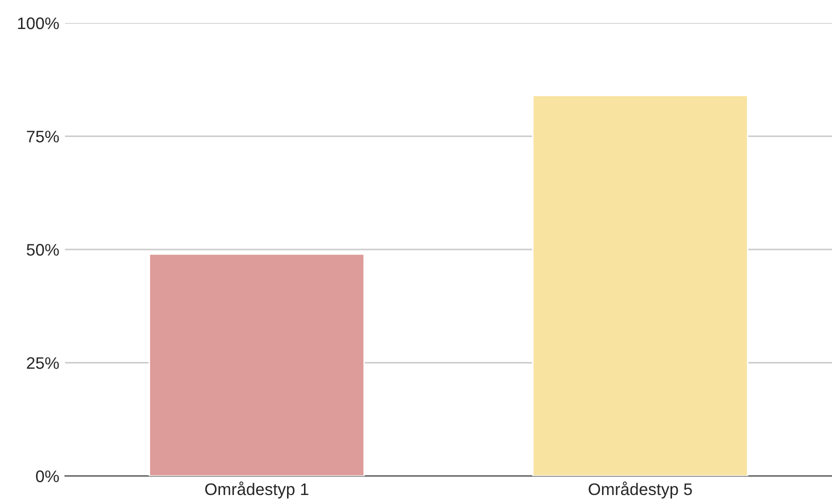  What do you see at coordinates (47, 476) in the screenshot?
I see `y-tick-label: 0%` at bounding box center [47, 476].